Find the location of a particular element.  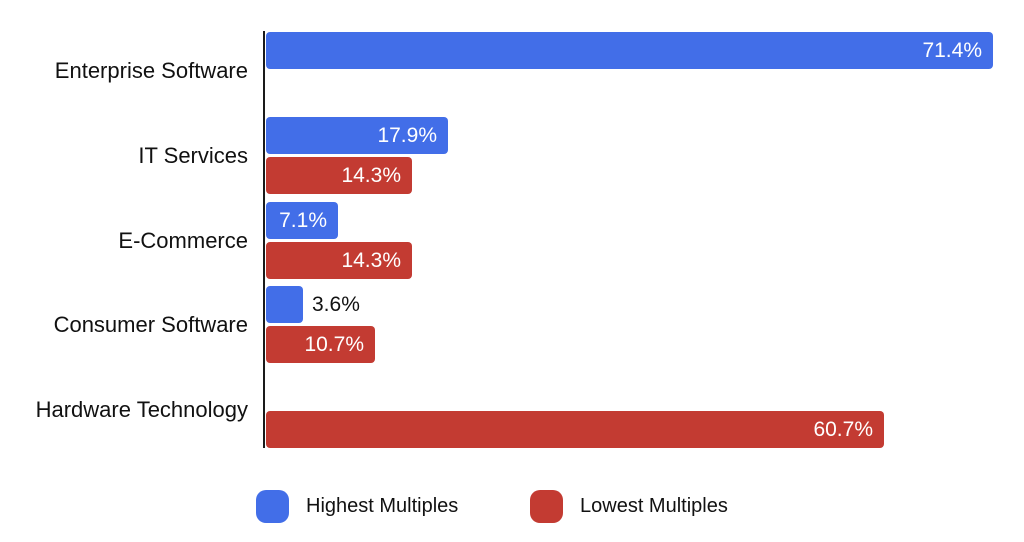

legend-swatch-highest-multiples is located at coordinates (272, 506).